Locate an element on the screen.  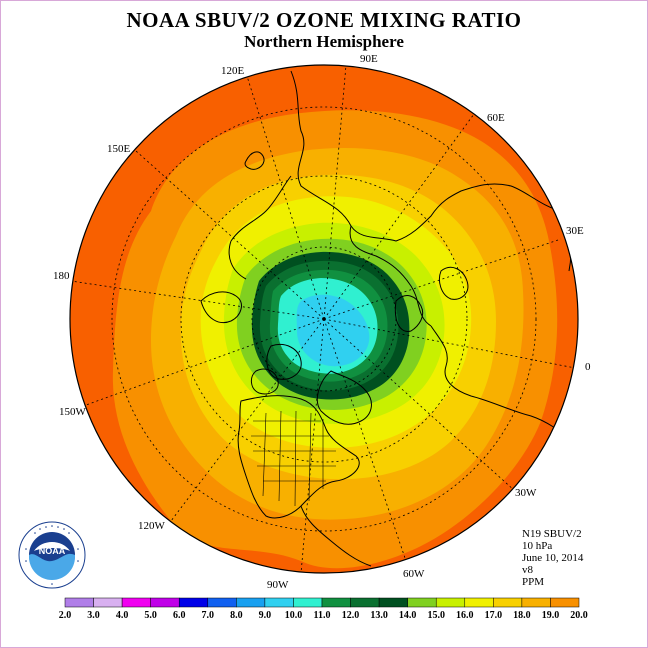
colorbar-tick-label: 5.0 is located at coordinates (150, 615).